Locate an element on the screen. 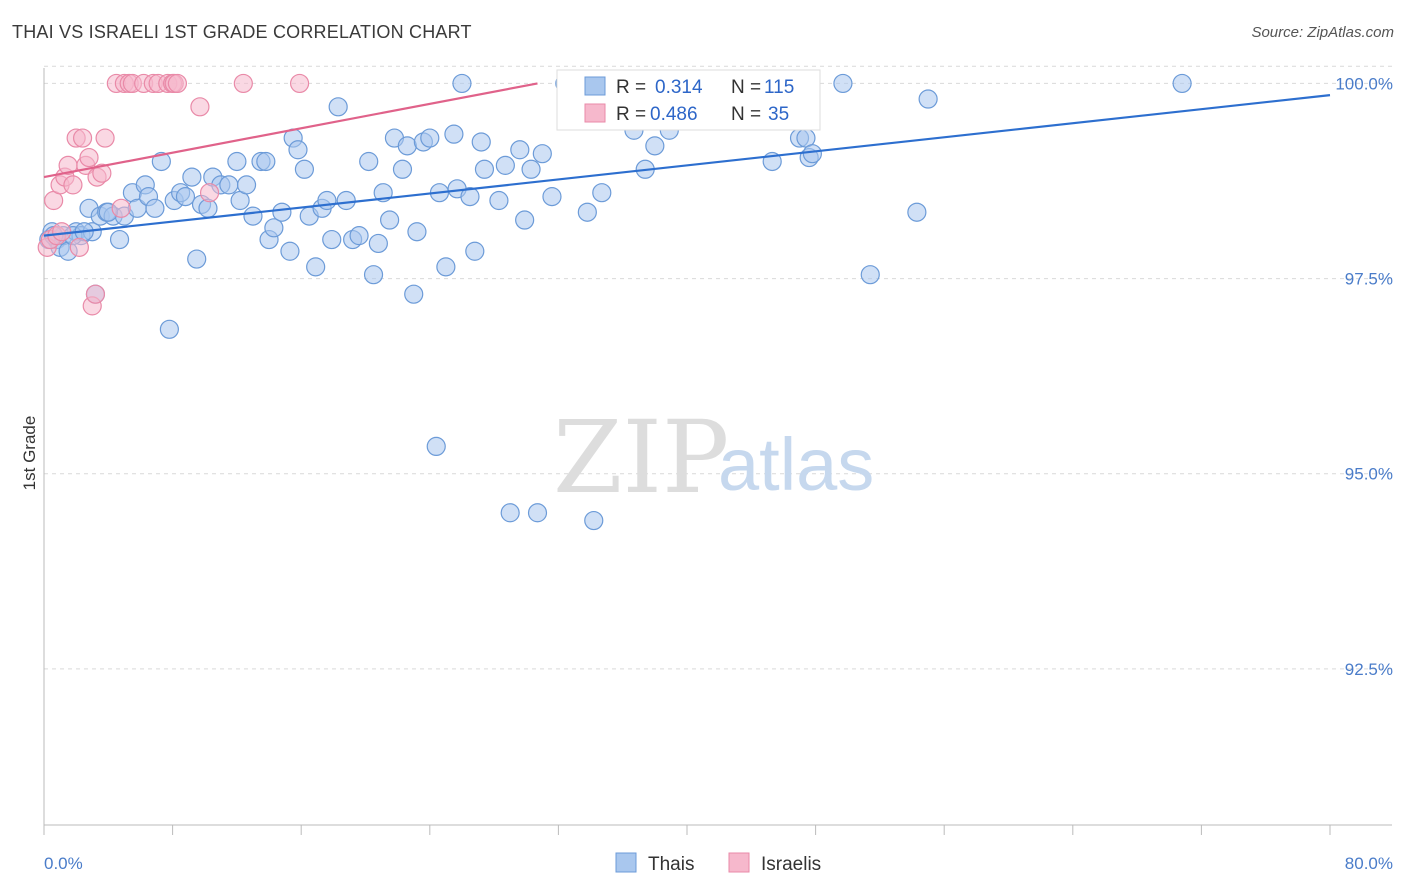  chart-source: Source: ZipAtlas.com is located at coordinates (1322, 32).